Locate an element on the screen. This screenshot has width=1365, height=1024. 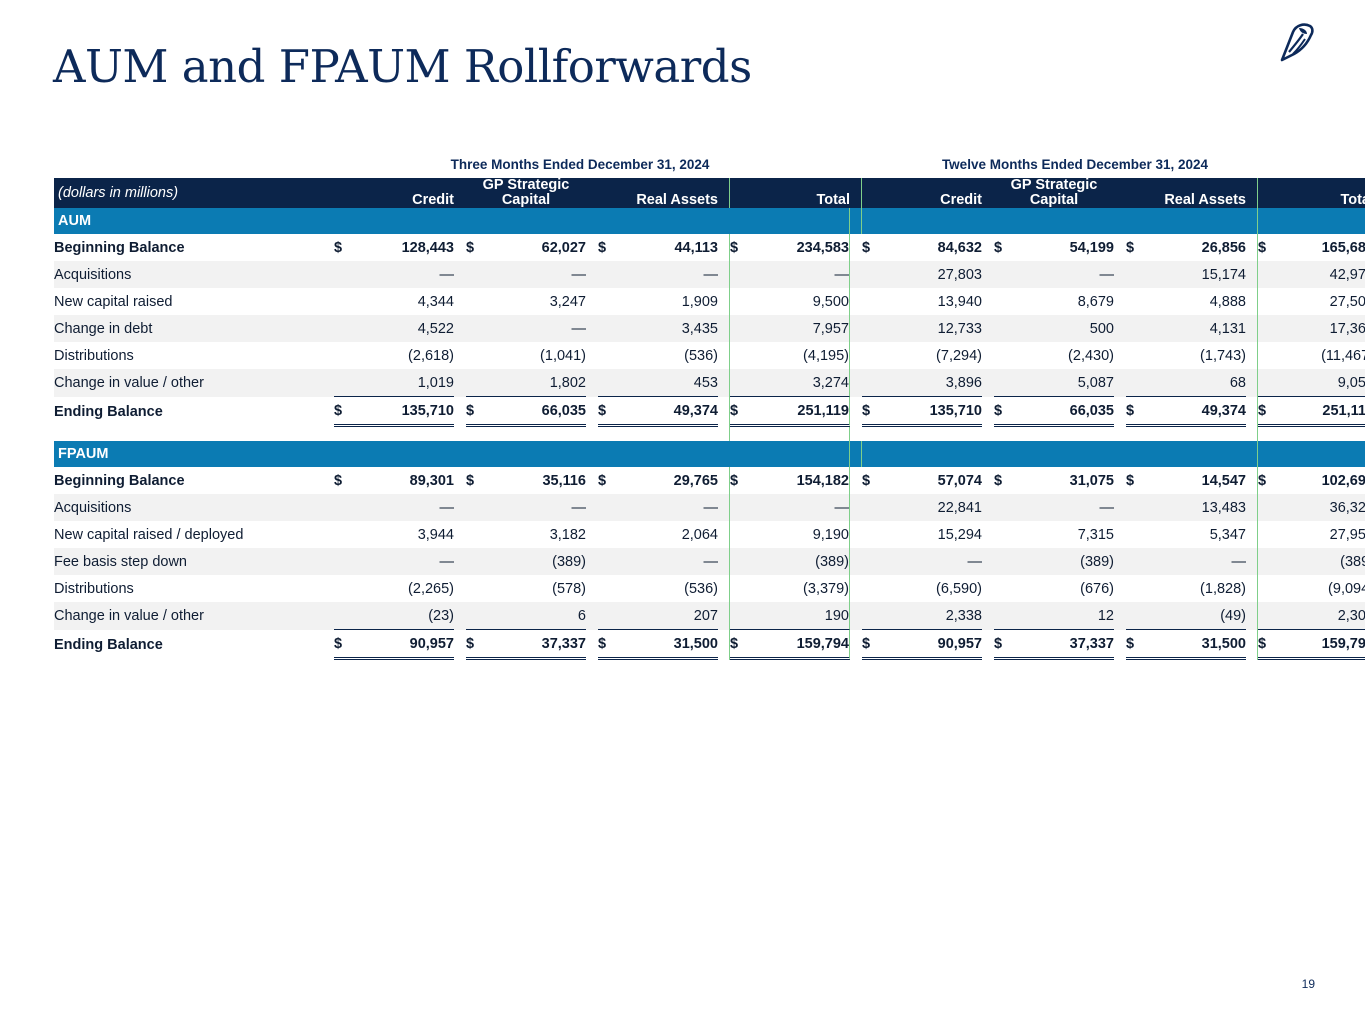
value-cell: 35,116 is located at coordinates (564, 480).